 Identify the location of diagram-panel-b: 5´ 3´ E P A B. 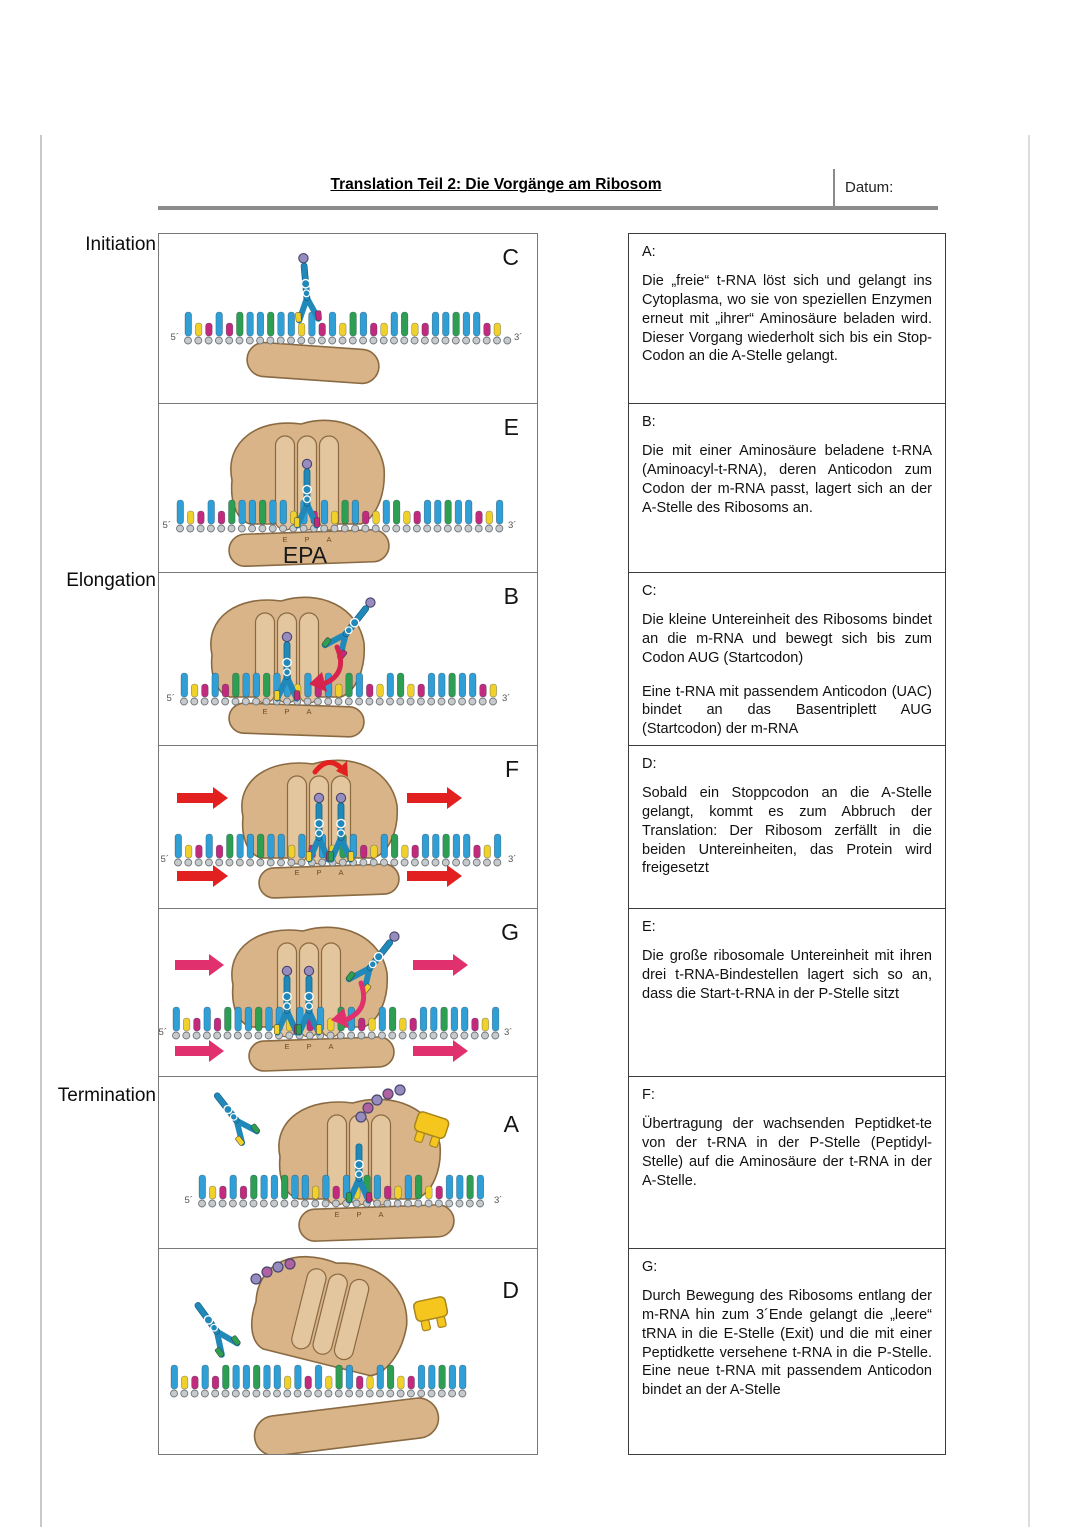
(348, 659).